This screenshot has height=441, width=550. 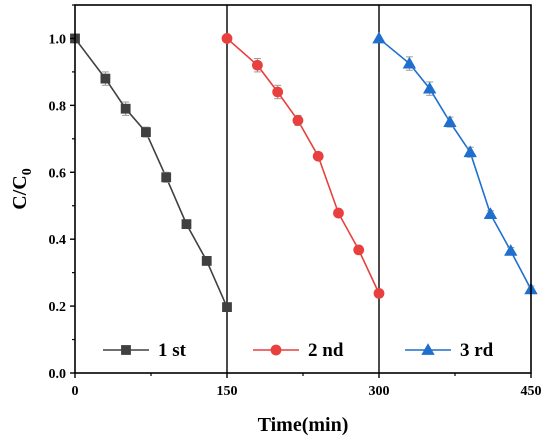 What do you see at coordinates (58, 173) in the screenshot?
I see `y-tick-label: 0.6` at bounding box center [58, 173].